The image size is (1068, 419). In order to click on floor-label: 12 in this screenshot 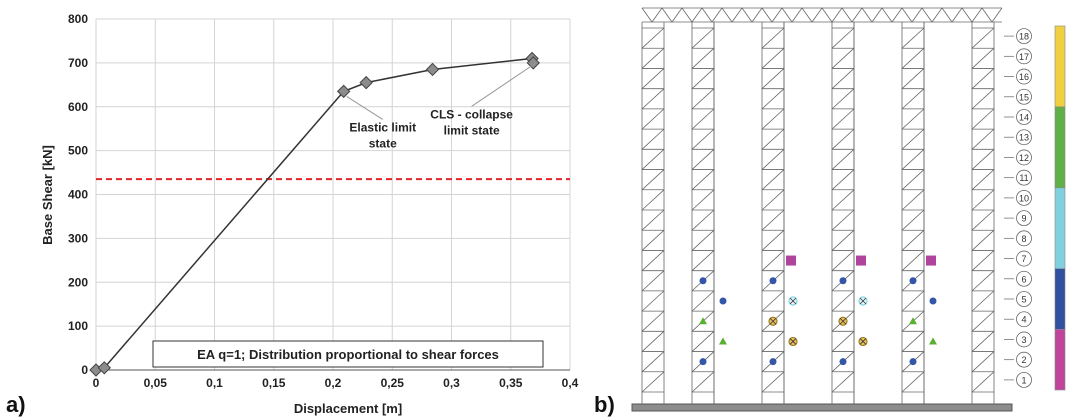, I will do `click(1024, 158)`.